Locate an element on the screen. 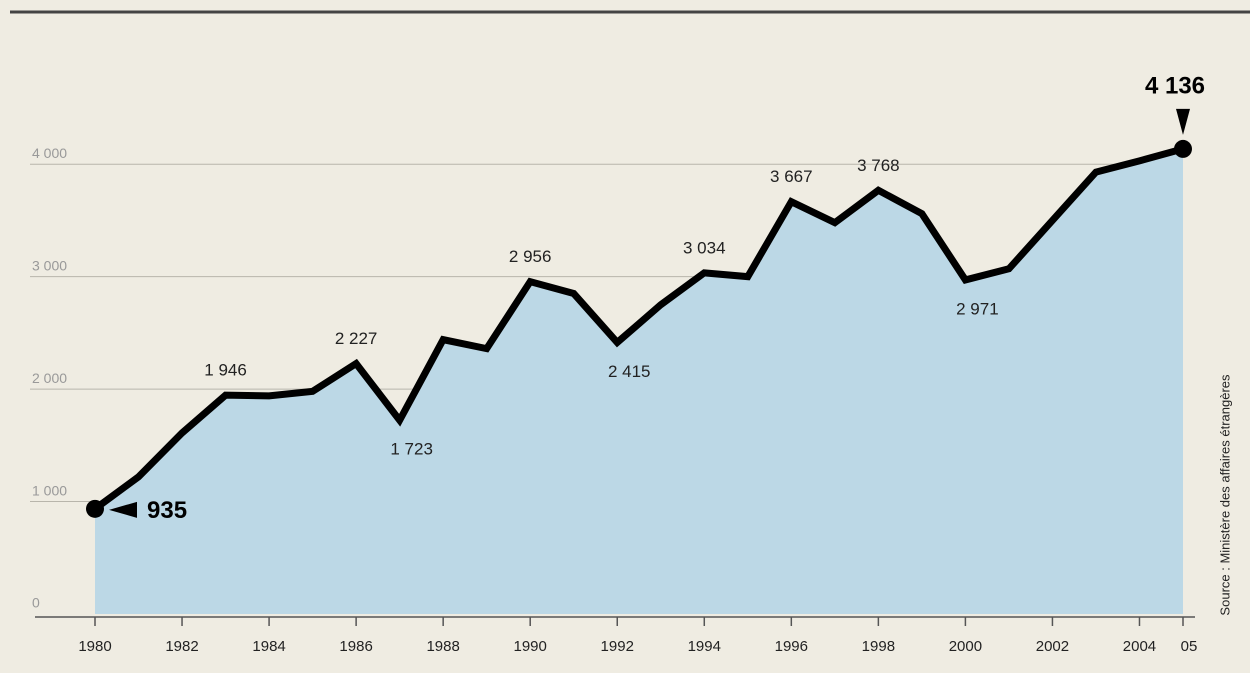 The width and height of the screenshot is (1250, 673). y-tick-label: 3 000 is located at coordinates (49, 265).